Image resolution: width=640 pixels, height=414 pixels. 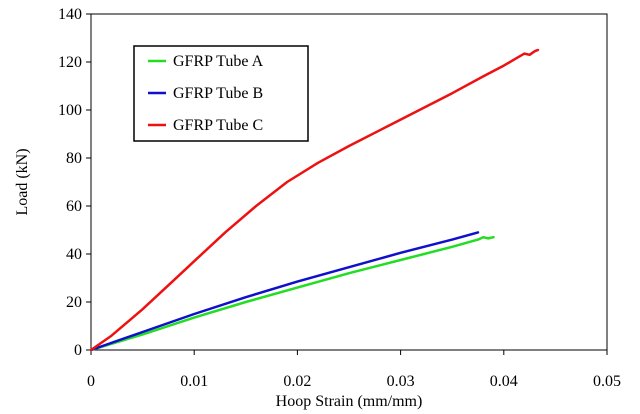 What do you see at coordinates (218, 125) in the screenshot?
I see `legend-label: GFRP Tube C` at bounding box center [218, 125].